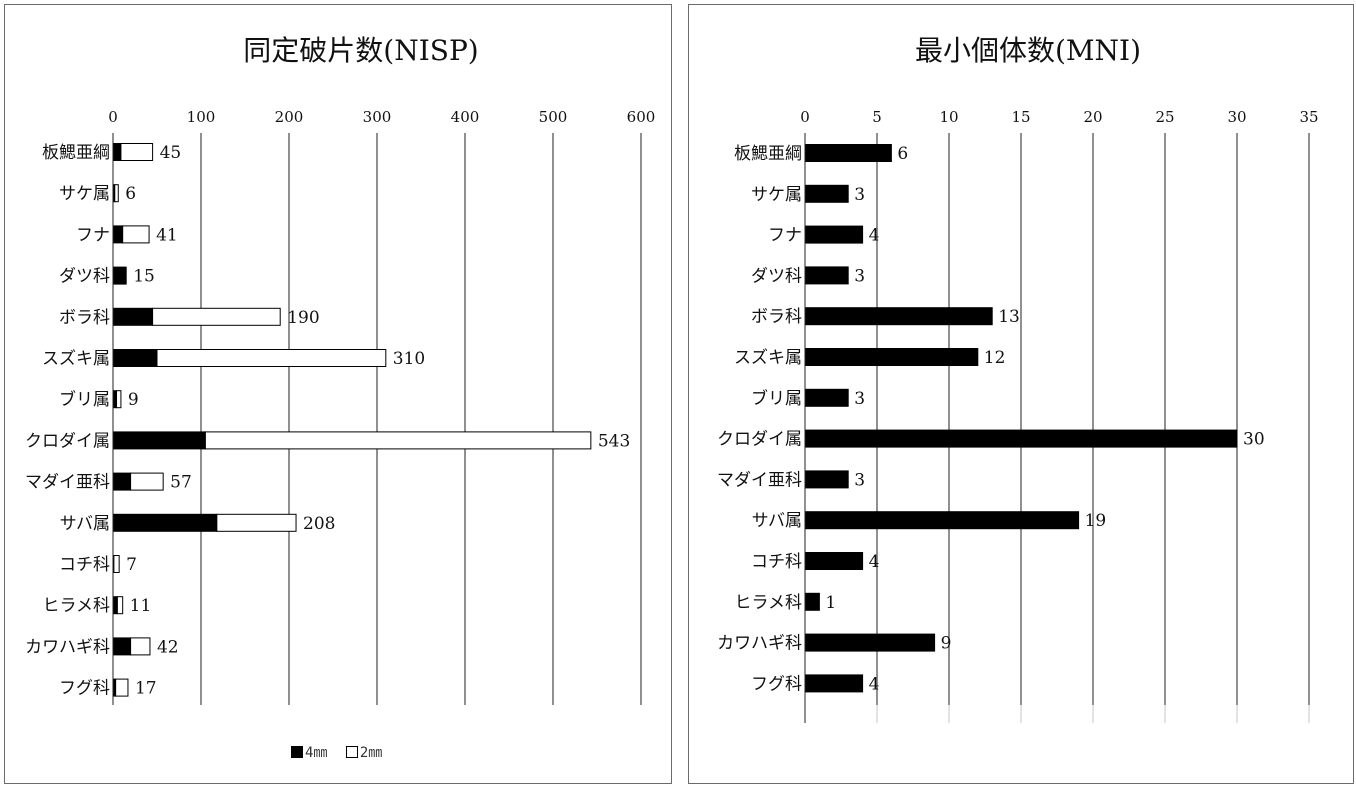 This screenshot has width=1356, height=787. I want to click on x-tick-label: 400, so click(465, 117).